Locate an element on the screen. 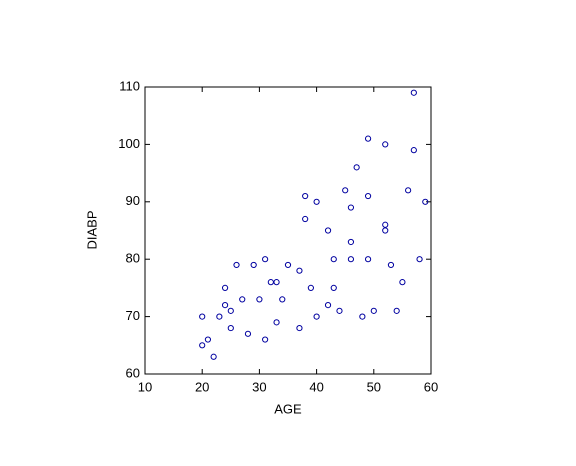  x-tick-label: 50 is located at coordinates (374, 386).